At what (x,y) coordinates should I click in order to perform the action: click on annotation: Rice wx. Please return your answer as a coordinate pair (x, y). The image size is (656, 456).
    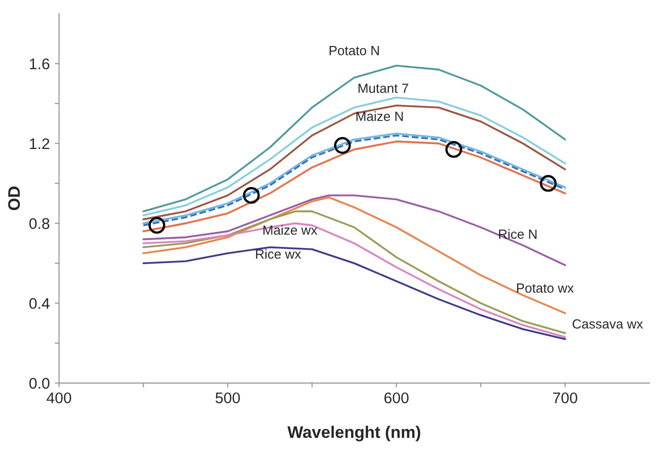
    Looking at the image, I should click on (279, 254).